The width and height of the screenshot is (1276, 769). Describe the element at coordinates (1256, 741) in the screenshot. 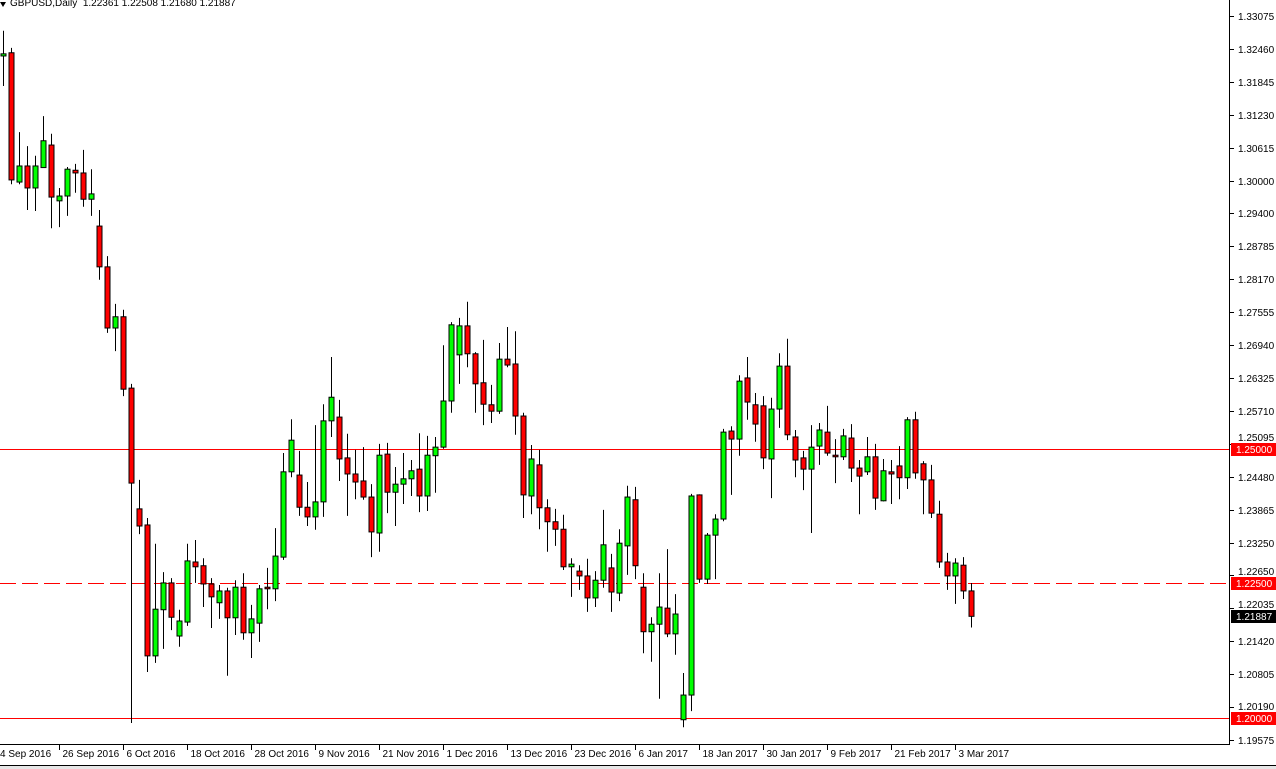

I see `y-tick-label: 1.19575` at that location.